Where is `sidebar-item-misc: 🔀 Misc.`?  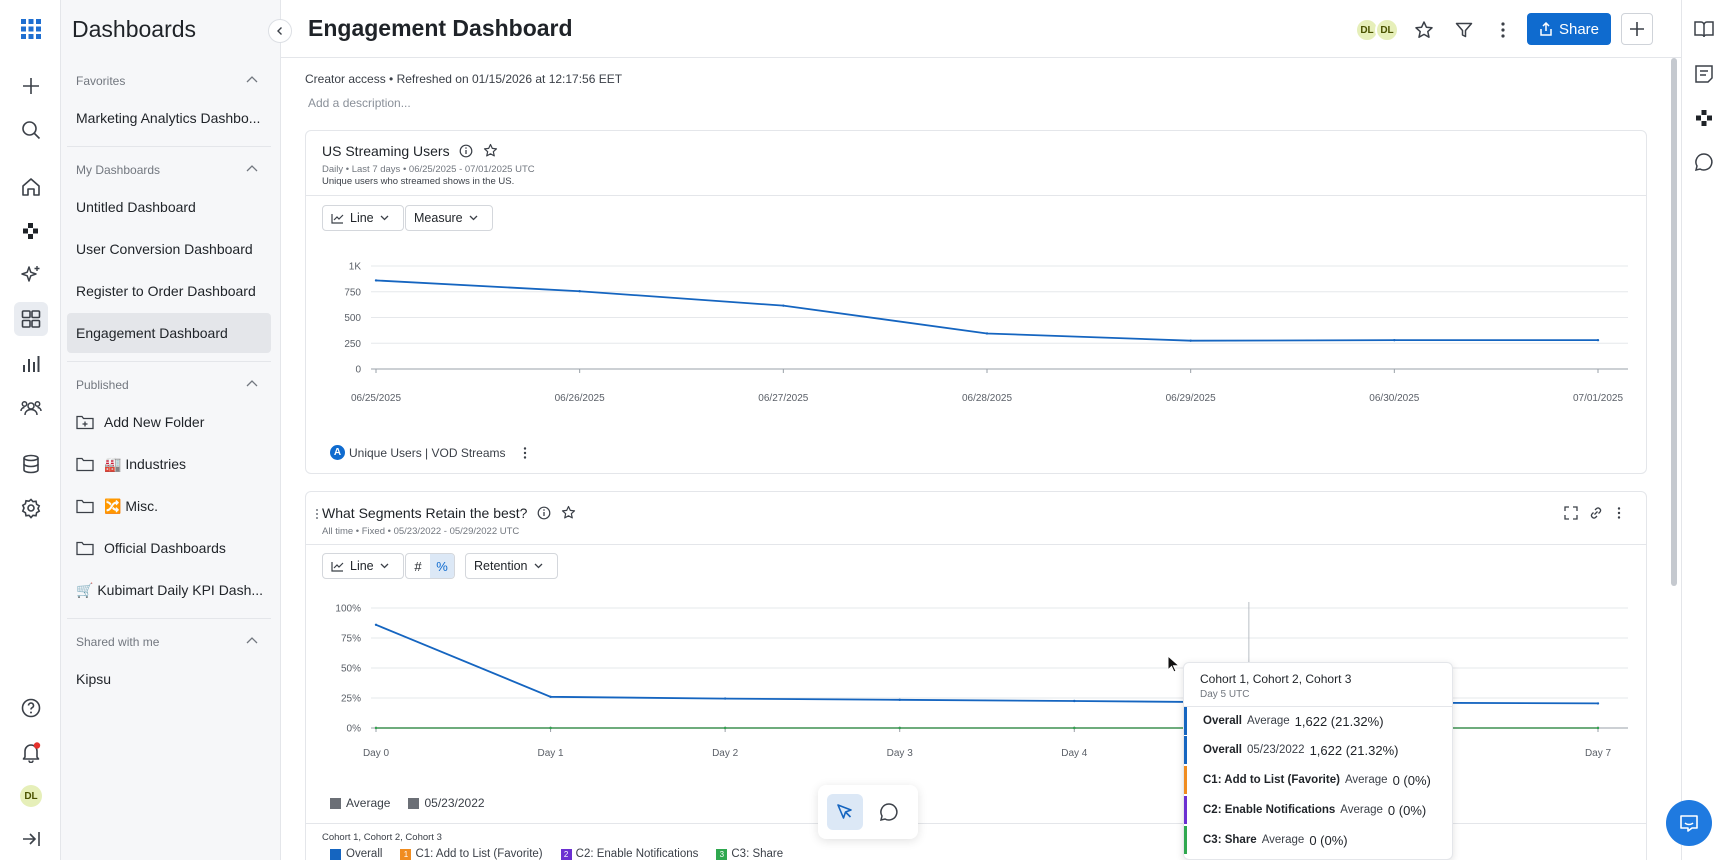
sidebar-item-misc: 🔀 Misc. is located at coordinates (169, 506).